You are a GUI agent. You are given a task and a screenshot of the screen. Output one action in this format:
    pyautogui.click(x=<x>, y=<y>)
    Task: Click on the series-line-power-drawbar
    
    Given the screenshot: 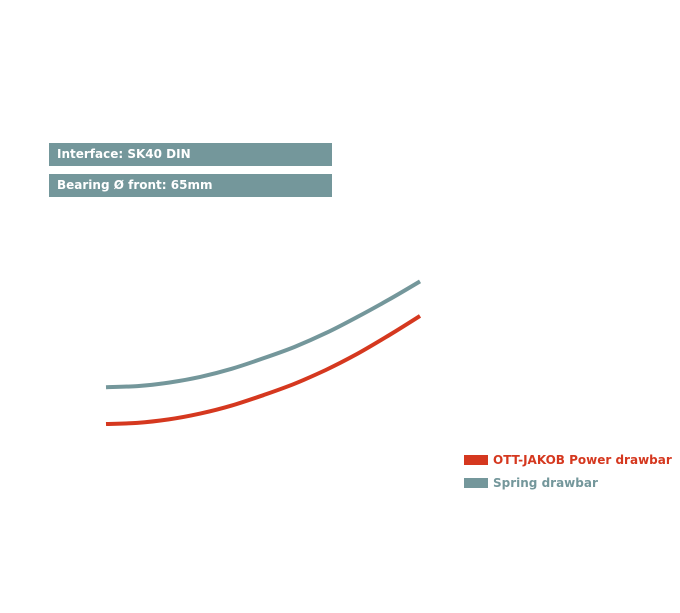 What is the action you would take?
    pyautogui.click(x=263, y=370)
    